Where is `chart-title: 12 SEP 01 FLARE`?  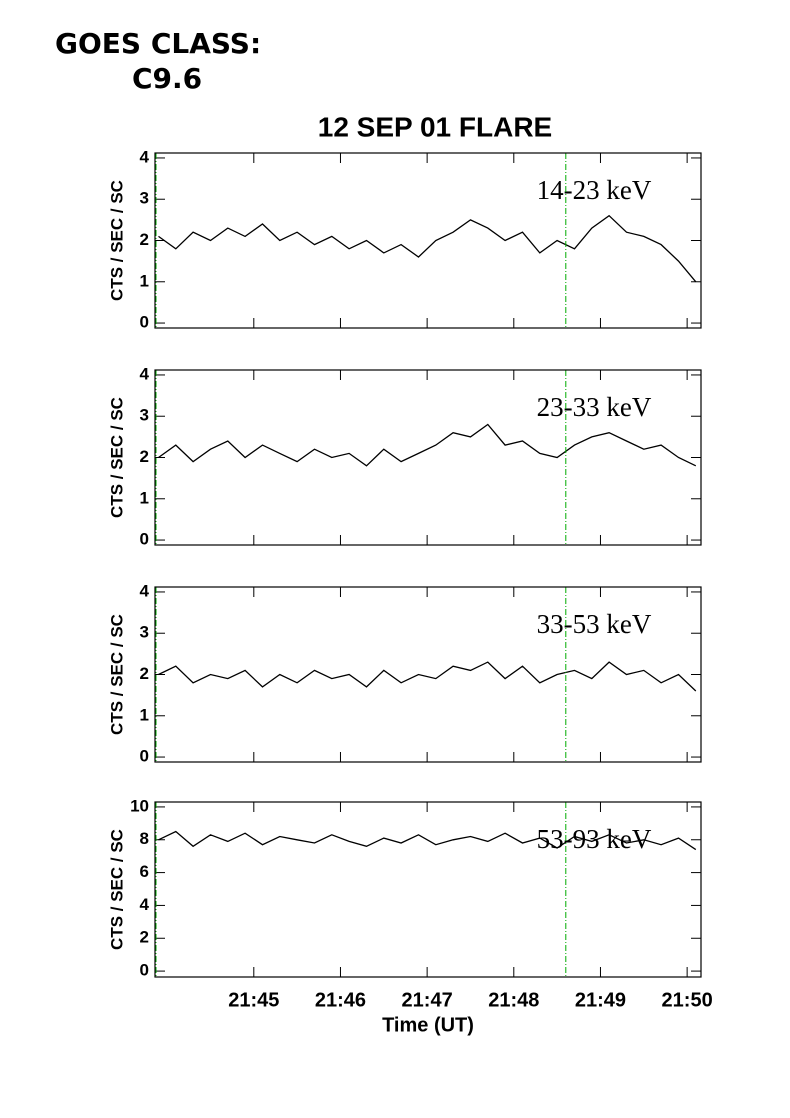 chart-title: 12 SEP 01 FLARE is located at coordinates (435, 126).